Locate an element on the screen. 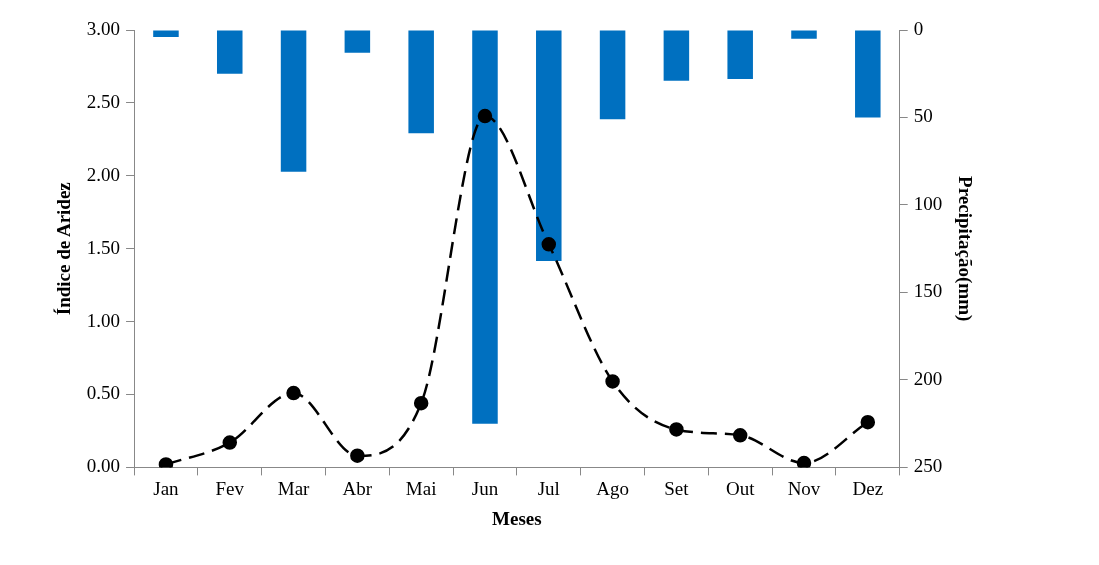 The height and width of the screenshot is (565, 1099). y2-axis-title: Precipitação(mm) is located at coordinates (964, 249).